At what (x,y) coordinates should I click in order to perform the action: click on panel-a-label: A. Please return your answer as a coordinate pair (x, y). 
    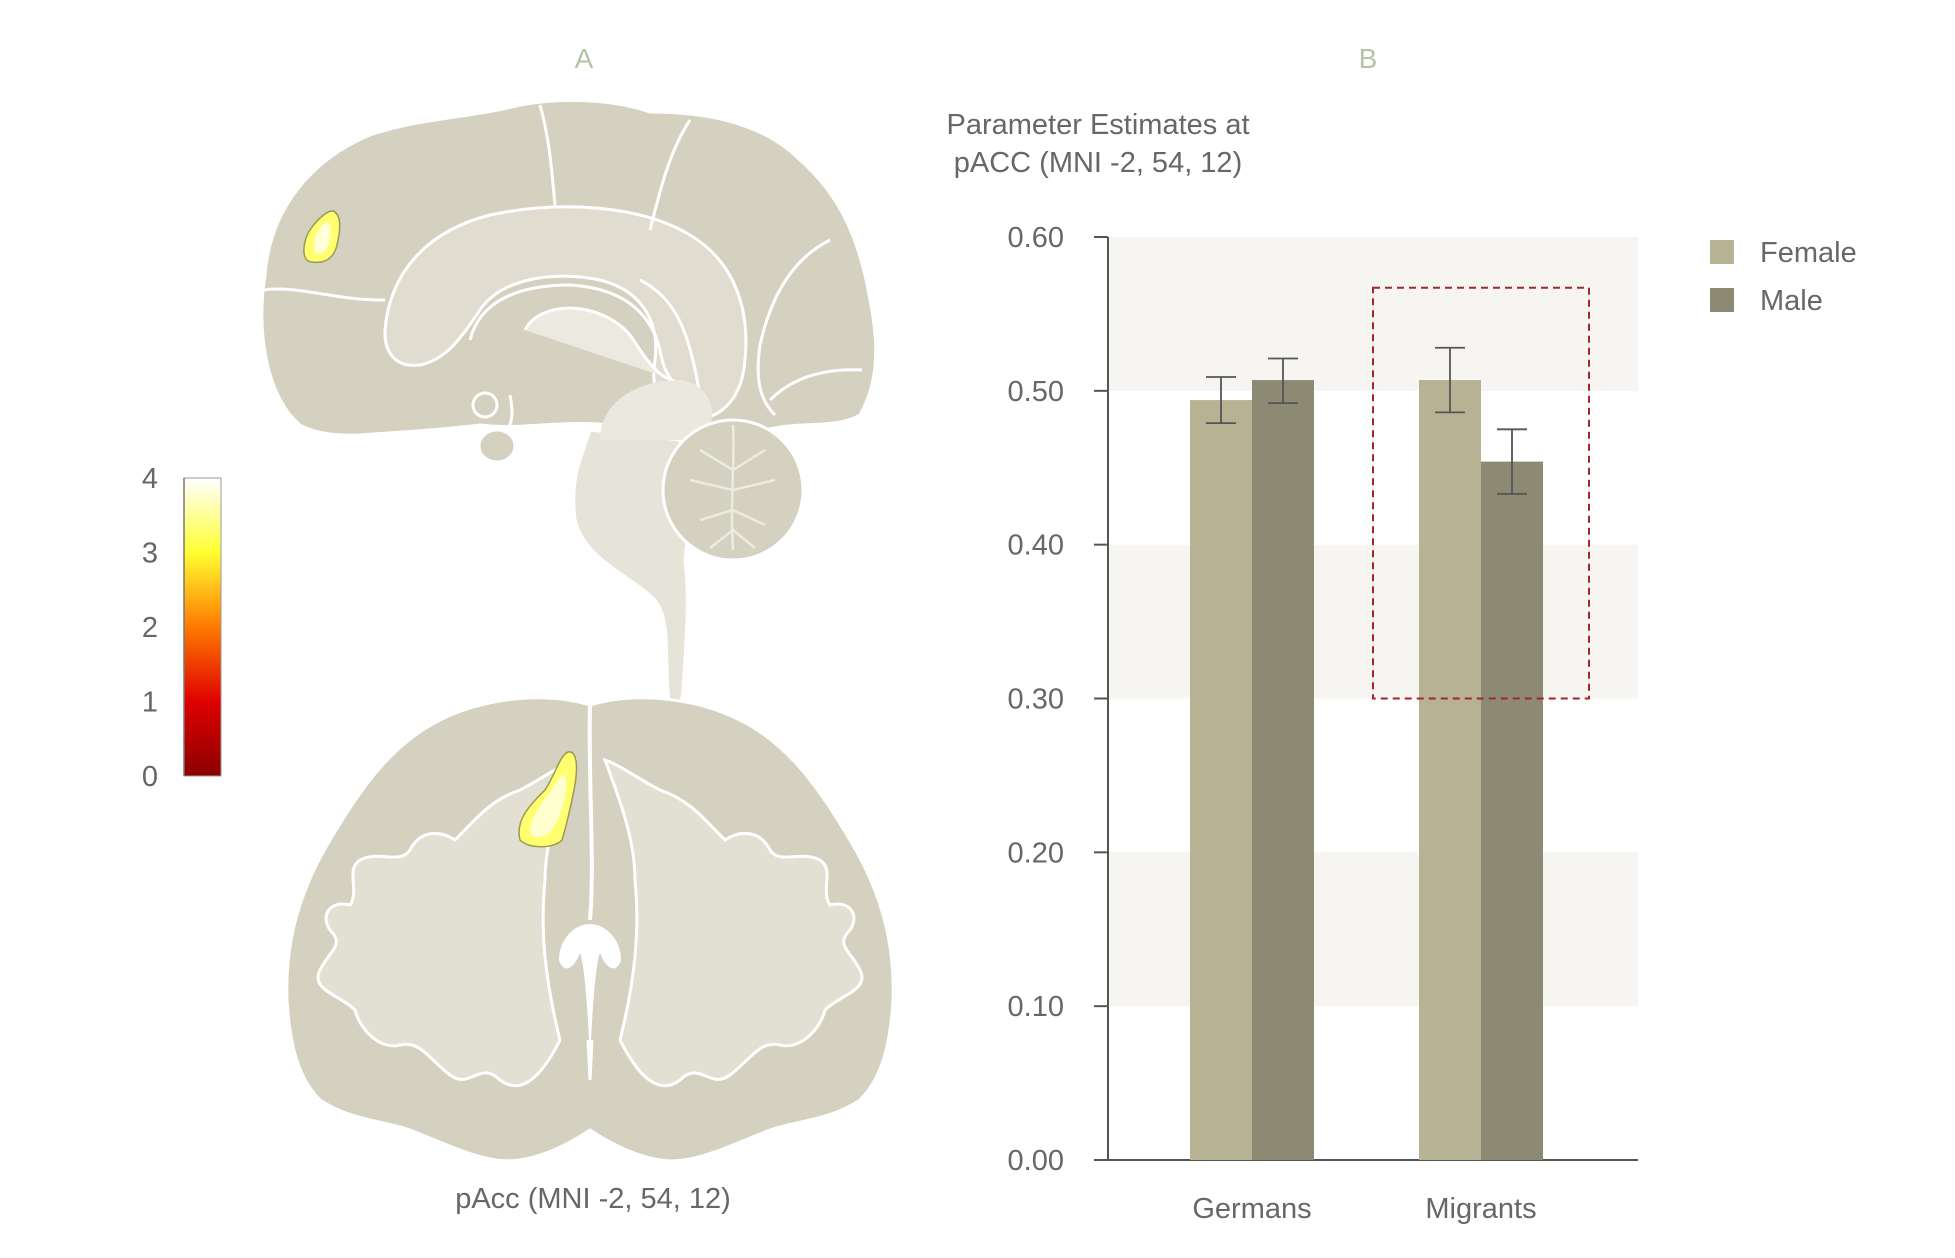
    Looking at the image, I should click on (584, 58).